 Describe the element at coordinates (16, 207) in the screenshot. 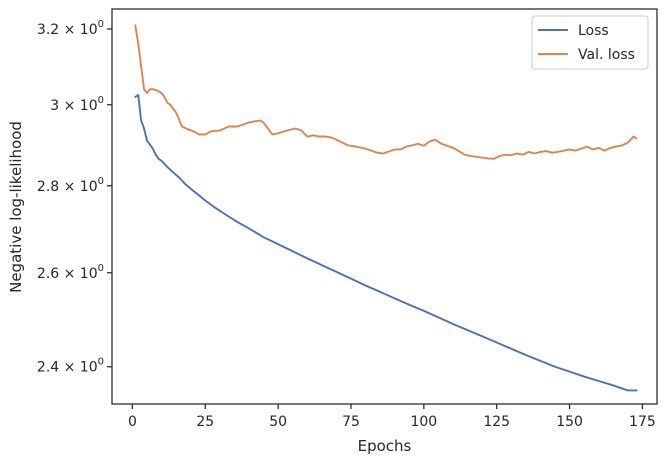

I see `y-axis-title: Negative log-likelihood` at that location.